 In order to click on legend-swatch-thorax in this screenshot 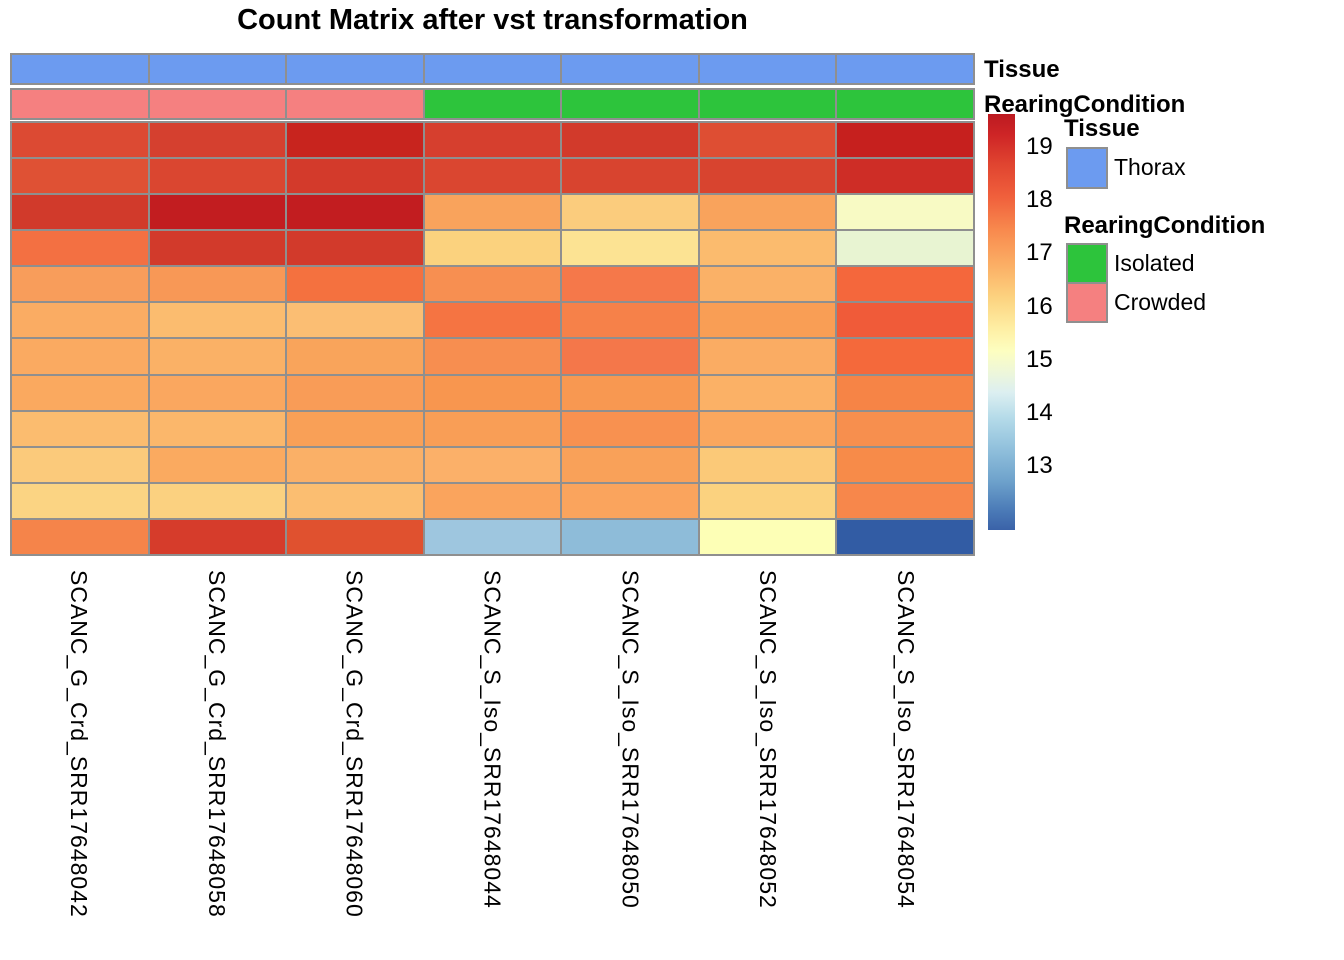, I will do `click(1087, 168)`.